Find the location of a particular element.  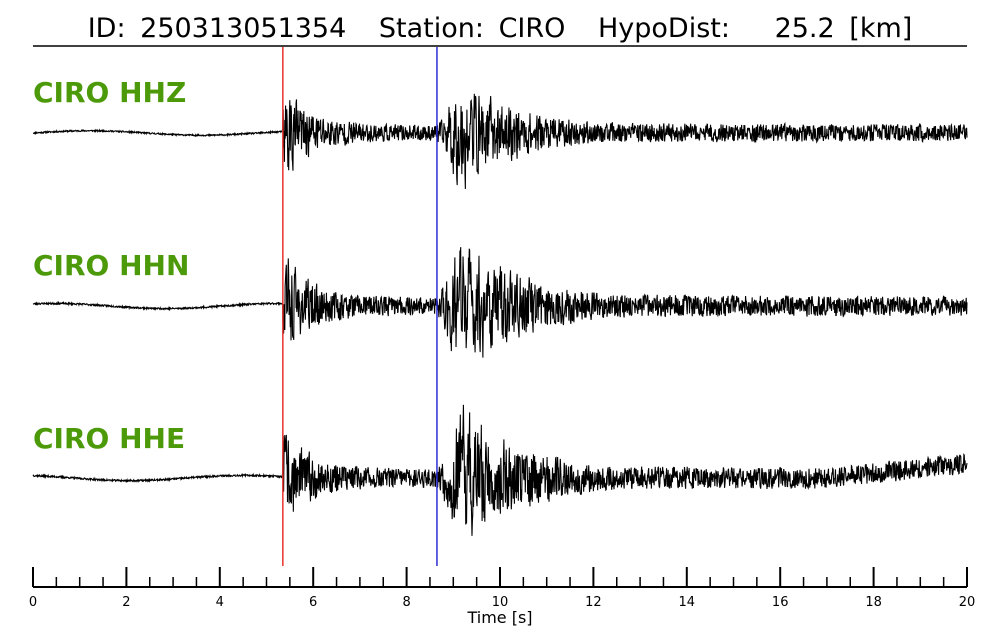

station-value: CIRO is located at coordinates (532, 28).